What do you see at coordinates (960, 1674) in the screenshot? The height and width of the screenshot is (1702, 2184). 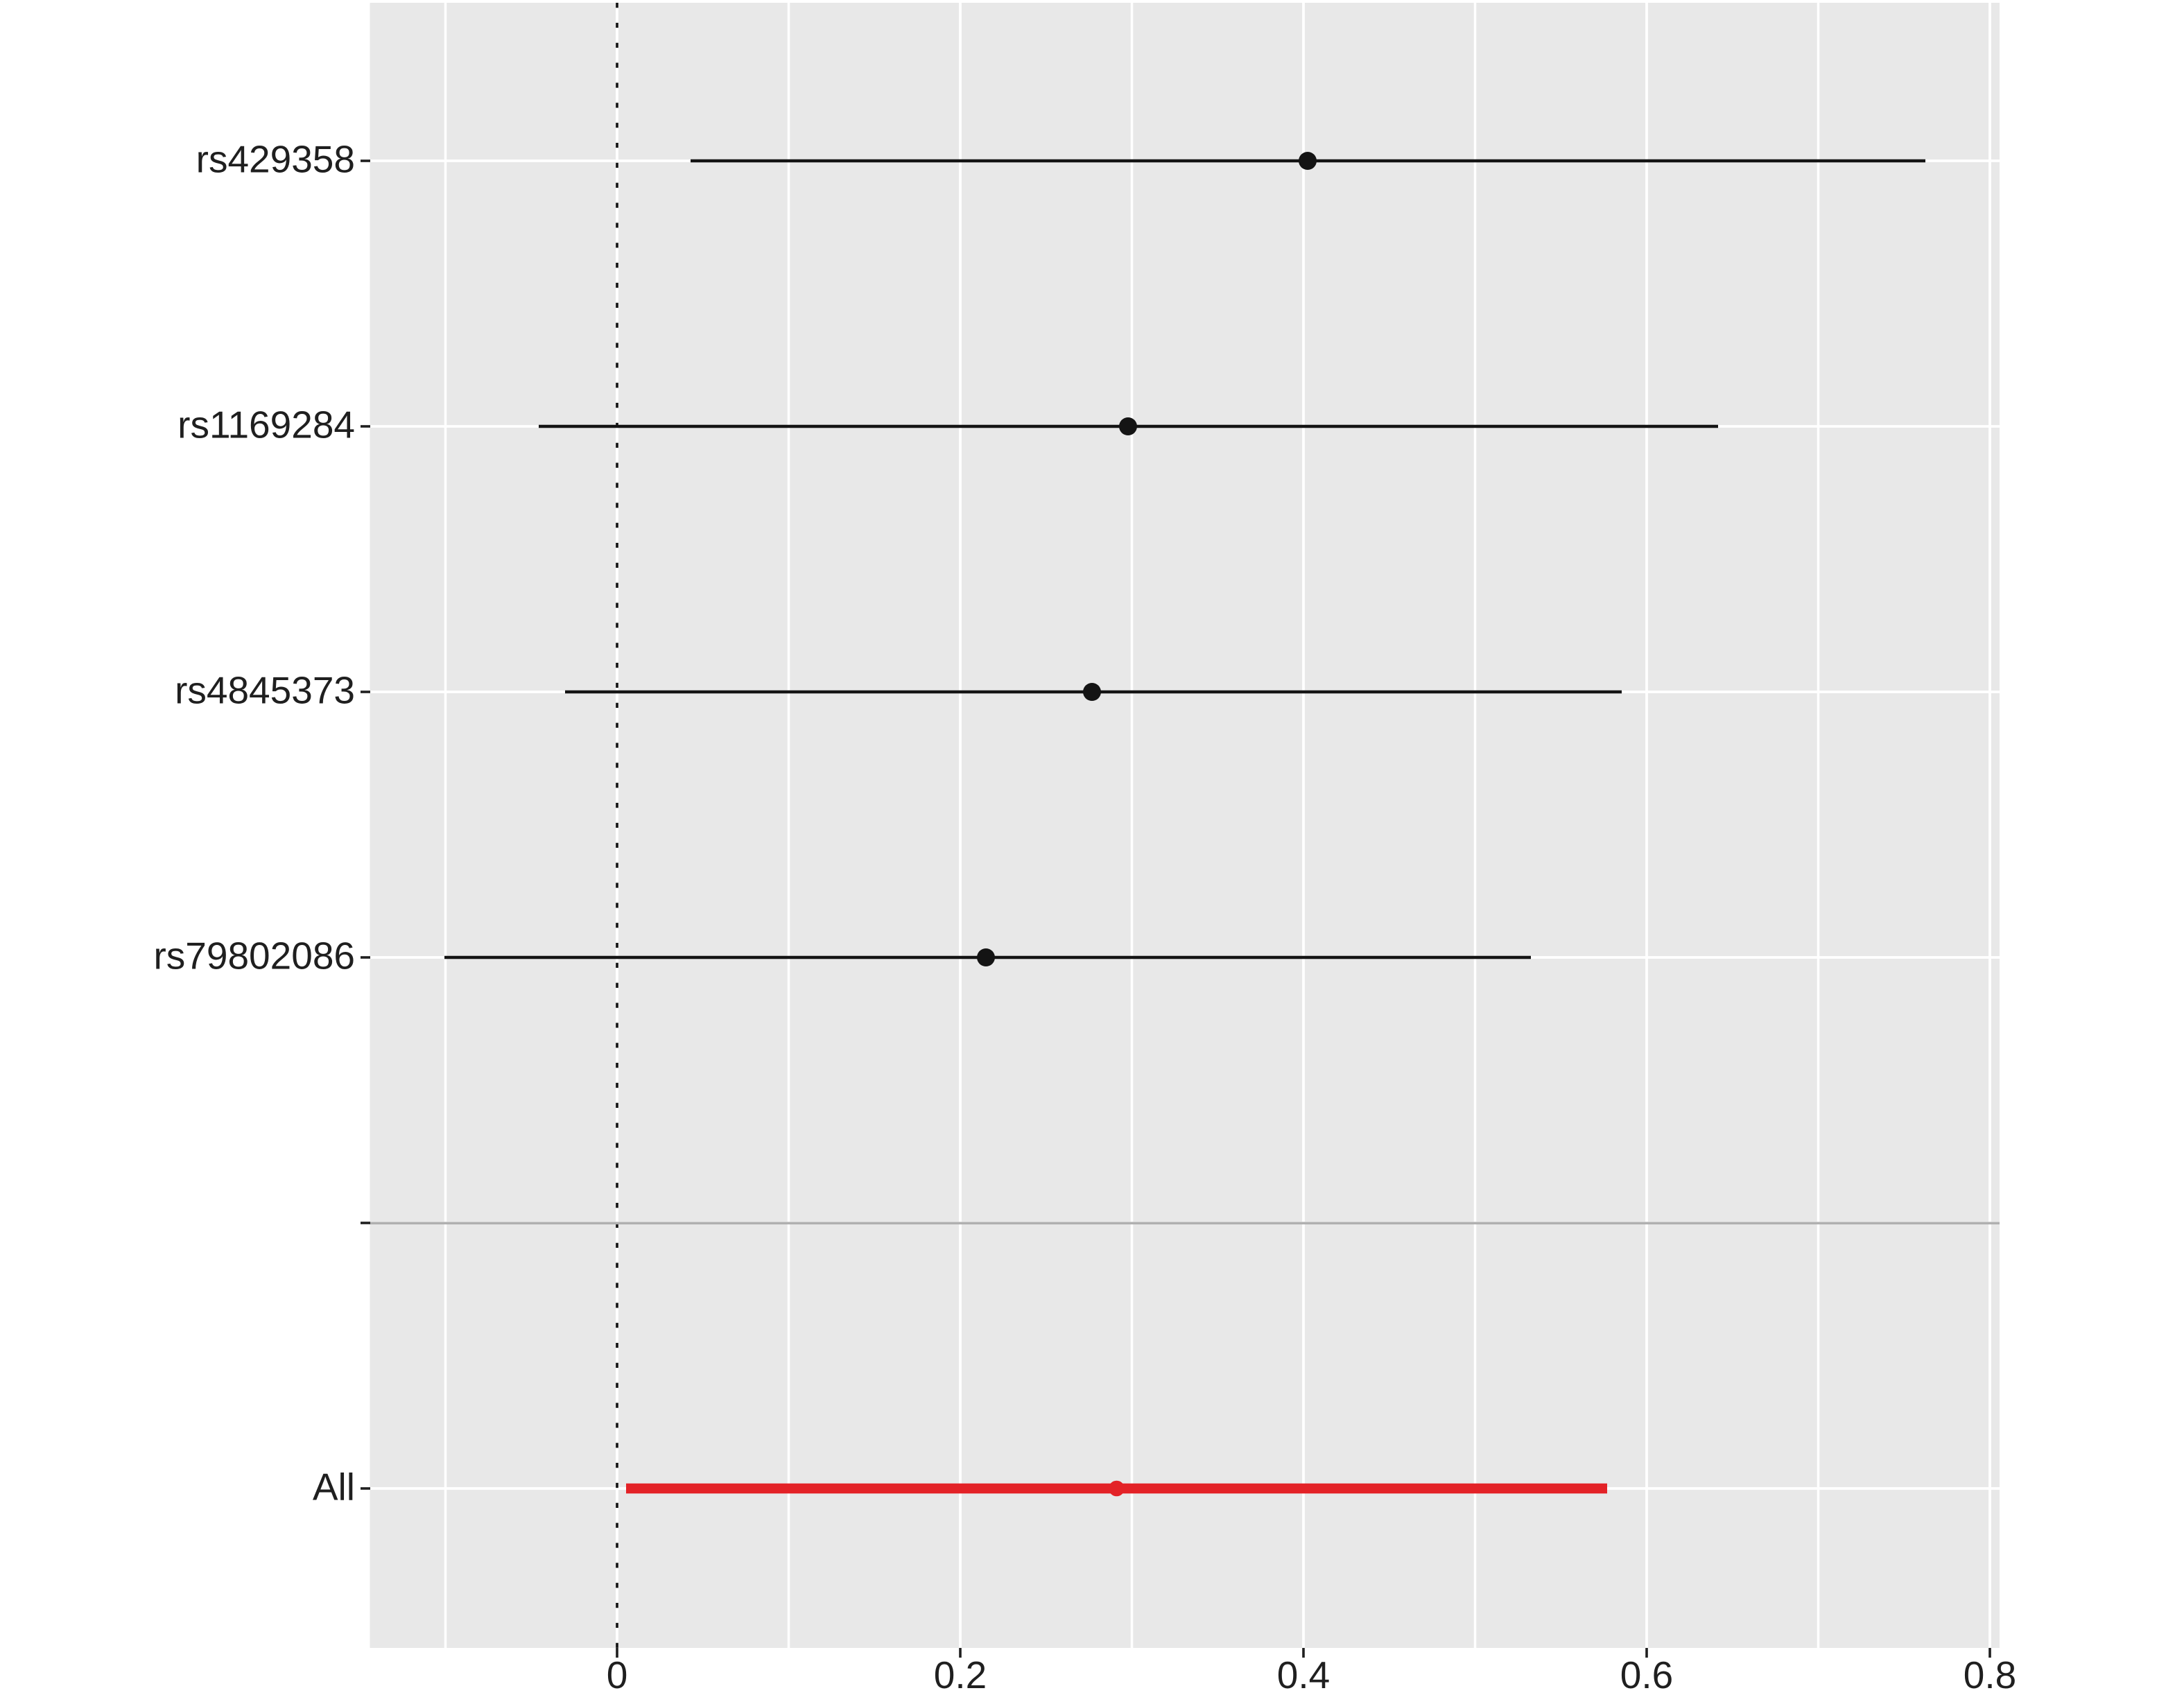 I see `svg-text: 0.2` at bounding box center [960, 1674].